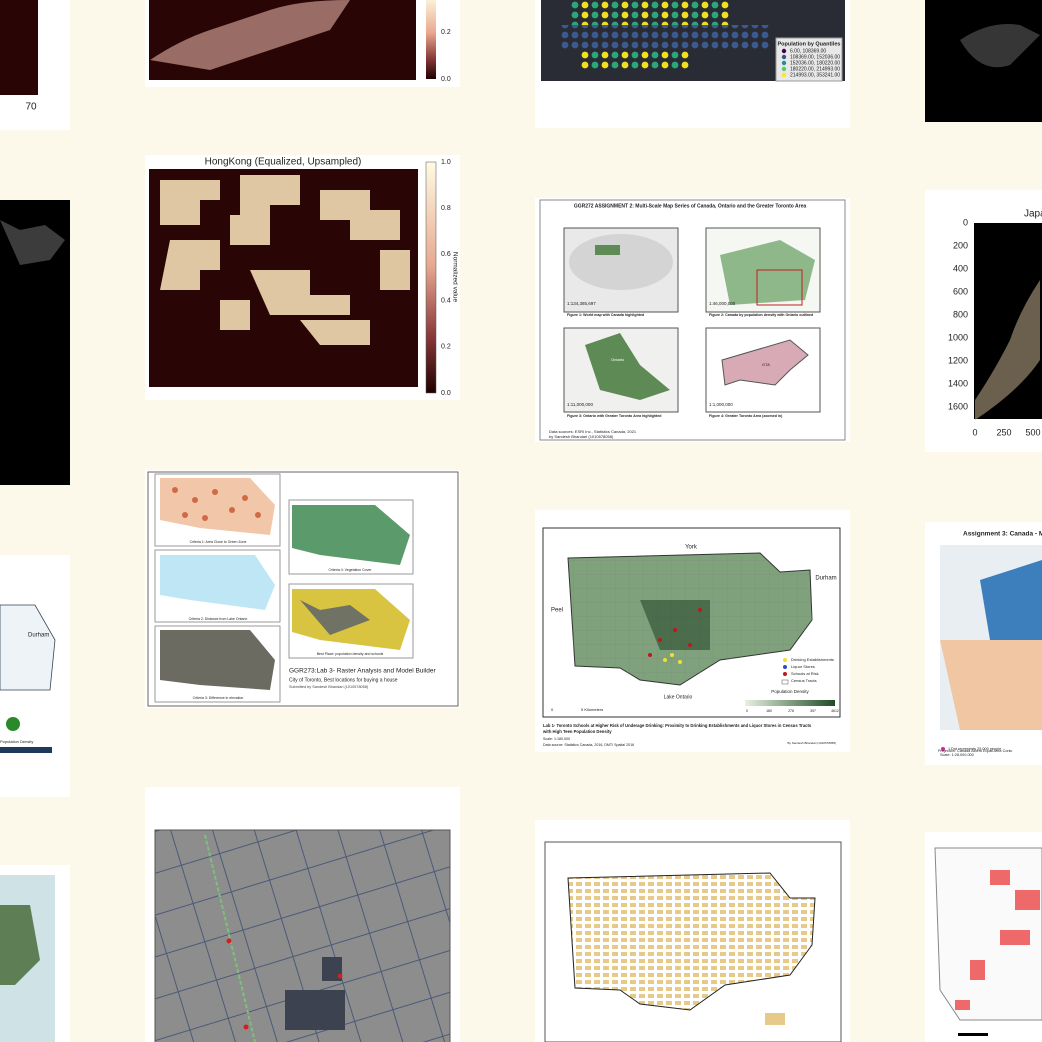 This screenshot has height=1042, width=1042. What do you see at coordinates (835, 711) in the screenshot?
I see `tick-label: 4612` at bounding box center [835, 711].